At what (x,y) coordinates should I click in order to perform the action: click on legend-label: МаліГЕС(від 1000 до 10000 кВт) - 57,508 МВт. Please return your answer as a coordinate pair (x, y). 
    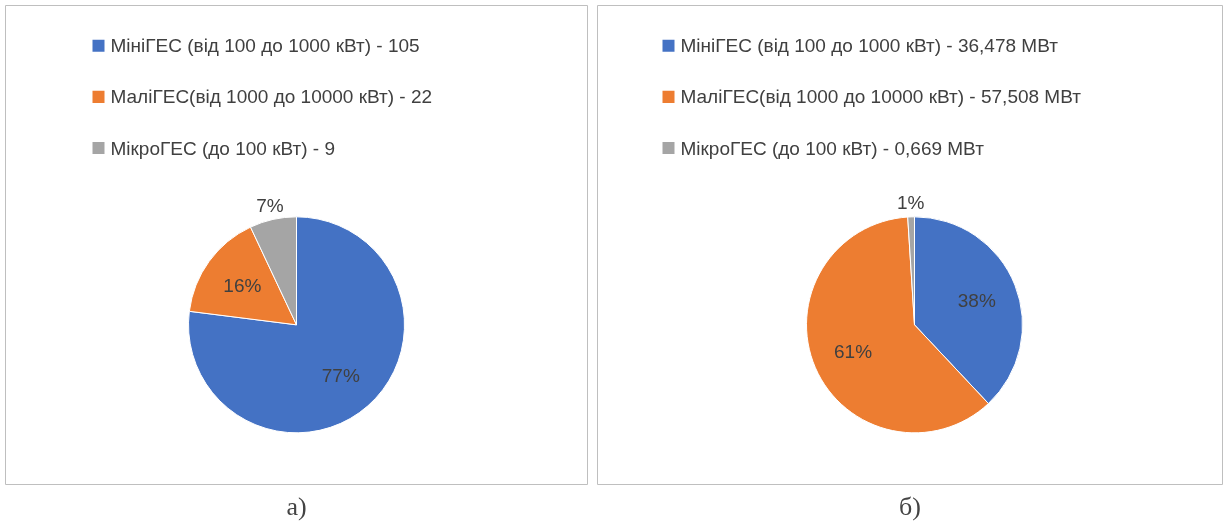
    Looking at the image, I should click on (881, 97).